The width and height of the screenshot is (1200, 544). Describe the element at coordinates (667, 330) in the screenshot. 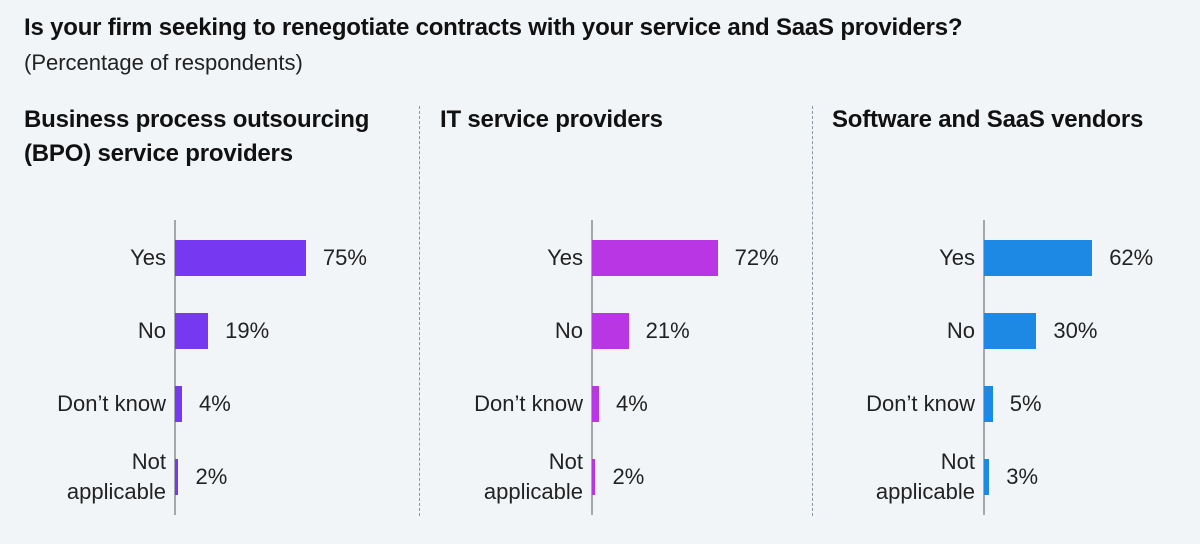

I see `data-label: 21%` at that location.